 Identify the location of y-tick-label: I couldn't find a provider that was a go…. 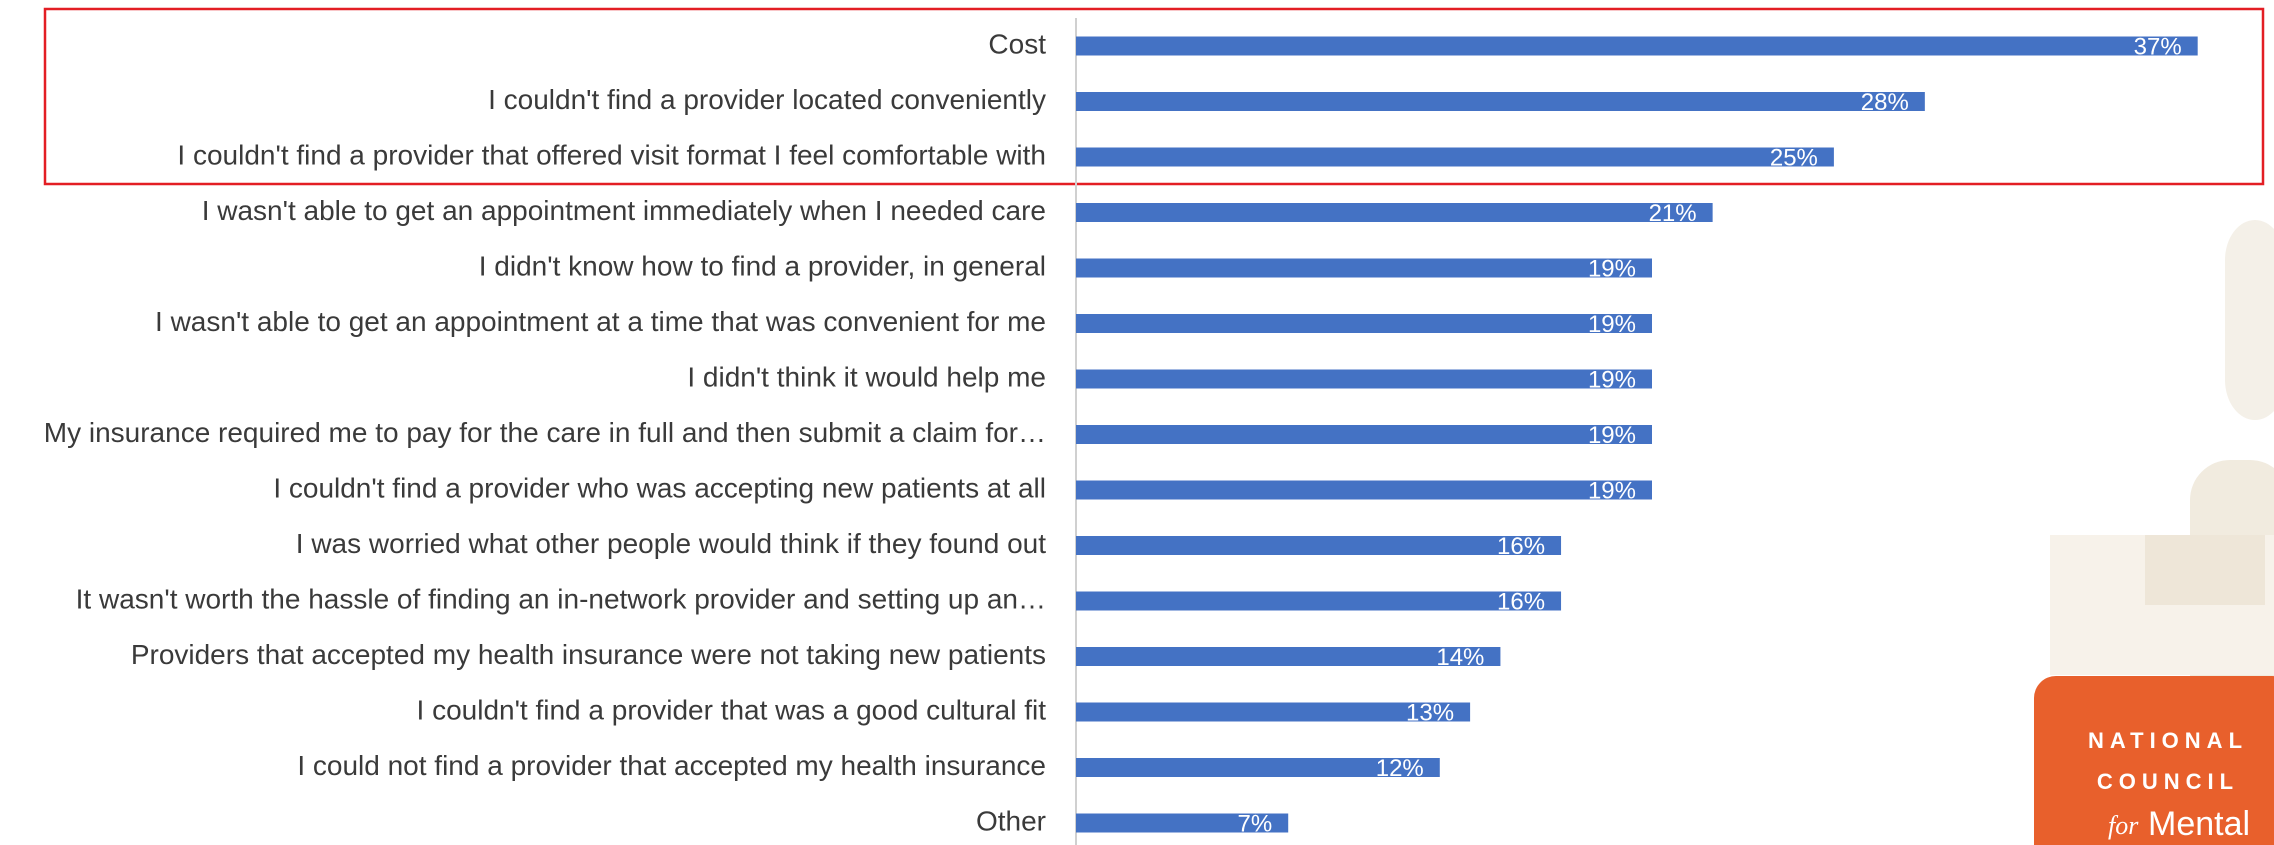
(732, 709).